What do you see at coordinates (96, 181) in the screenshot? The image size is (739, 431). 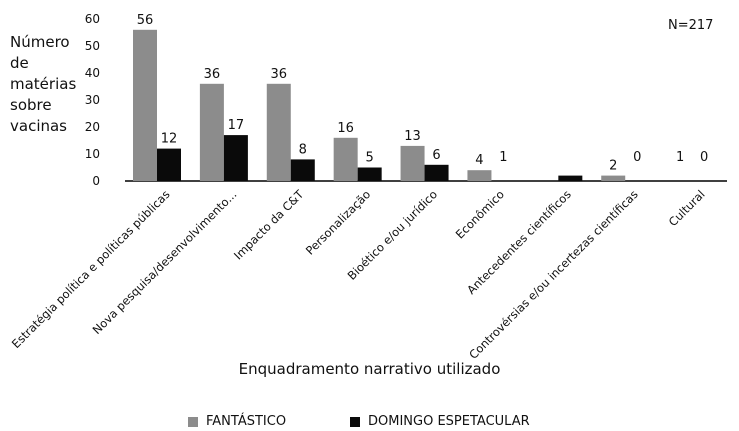 I see `y-tick-label: 0` at bounding box center [96, 181].